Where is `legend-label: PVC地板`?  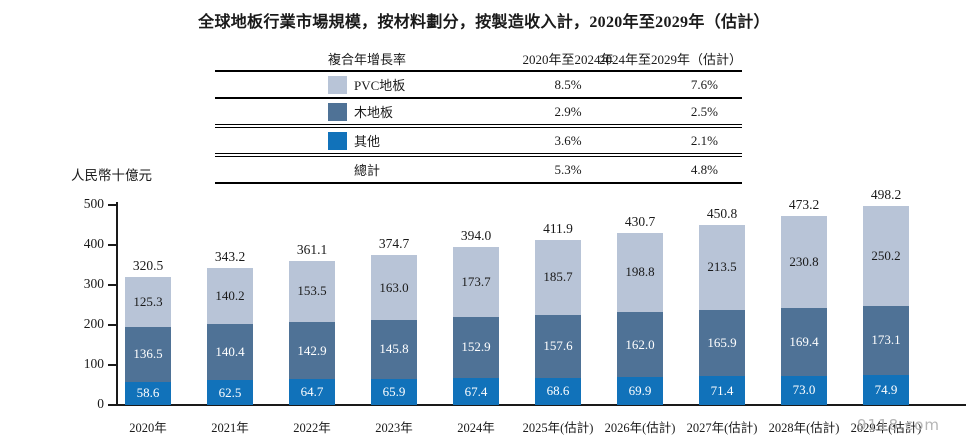 legend-label: PVC地板 is located at coordinates (380, 85).